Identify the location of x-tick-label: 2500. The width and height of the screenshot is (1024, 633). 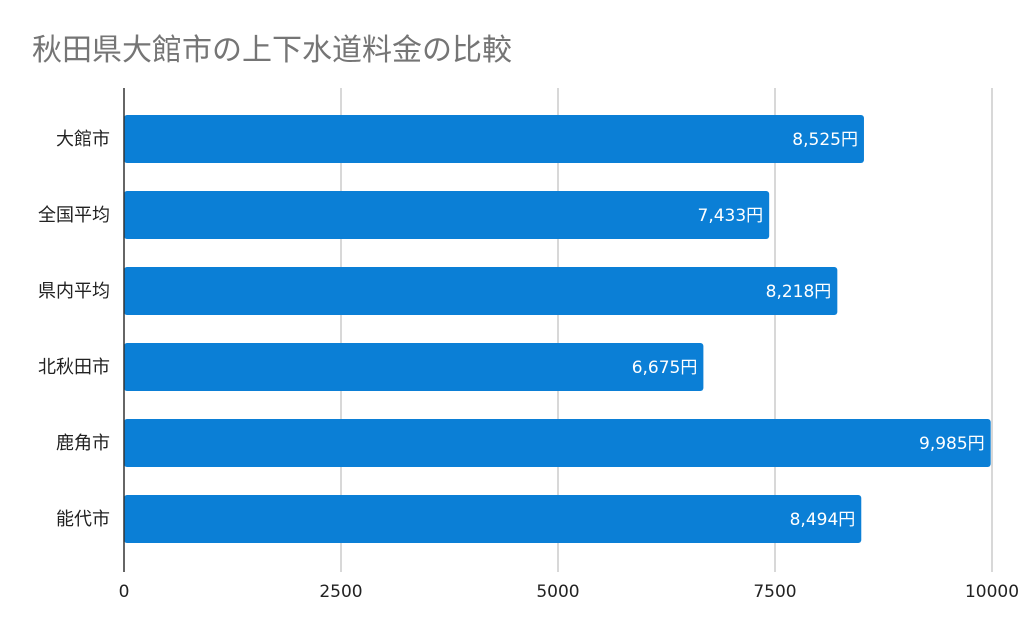
(340, 592).